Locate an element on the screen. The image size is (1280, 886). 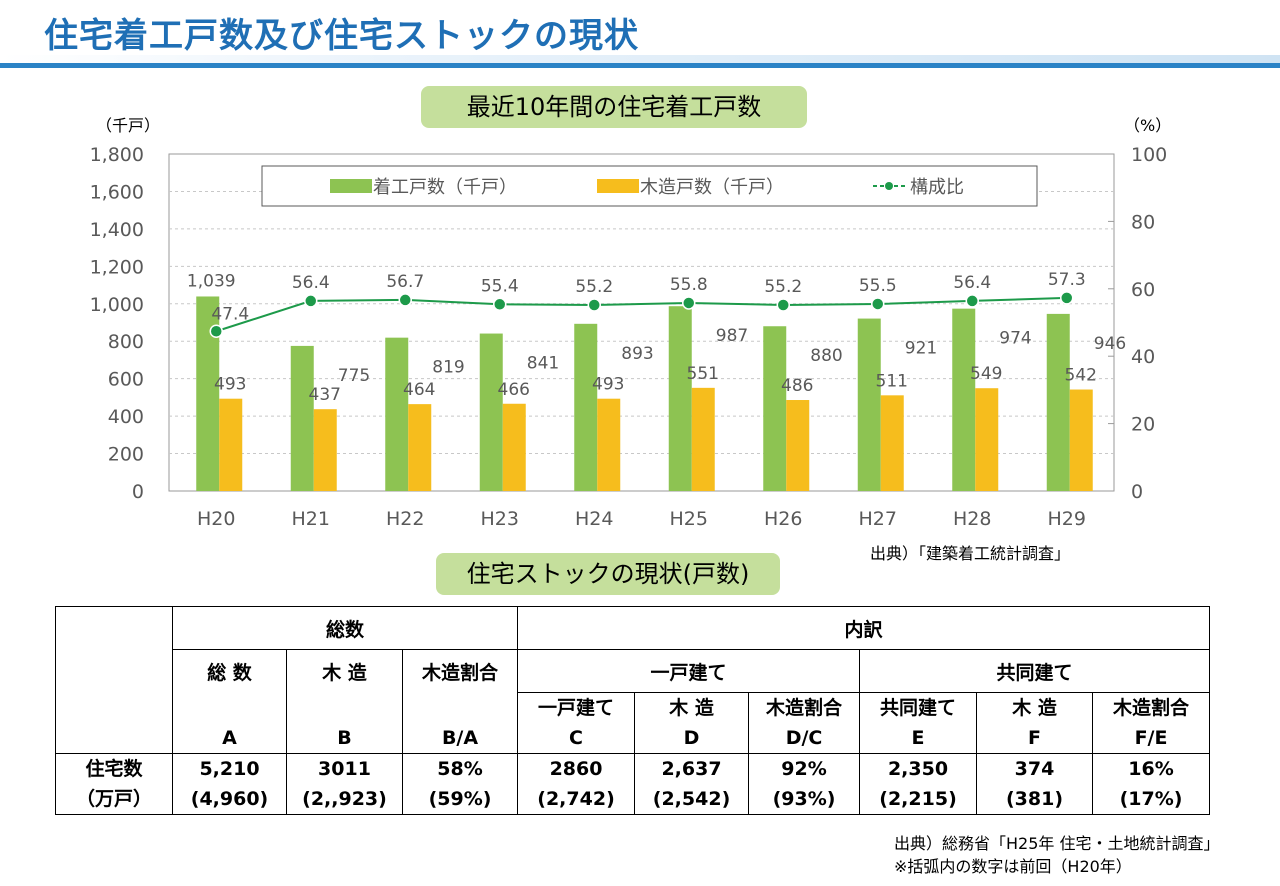
y2-tick-label: 80 is located at coordinates (1143, 222).